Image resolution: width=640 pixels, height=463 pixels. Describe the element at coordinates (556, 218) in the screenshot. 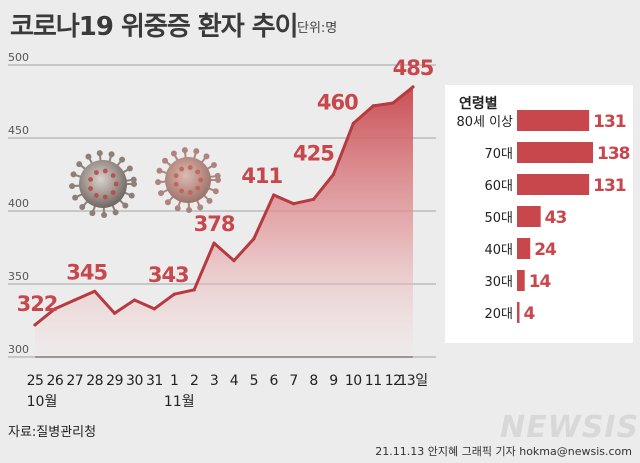

I see `age-value-label: 43` at that location.